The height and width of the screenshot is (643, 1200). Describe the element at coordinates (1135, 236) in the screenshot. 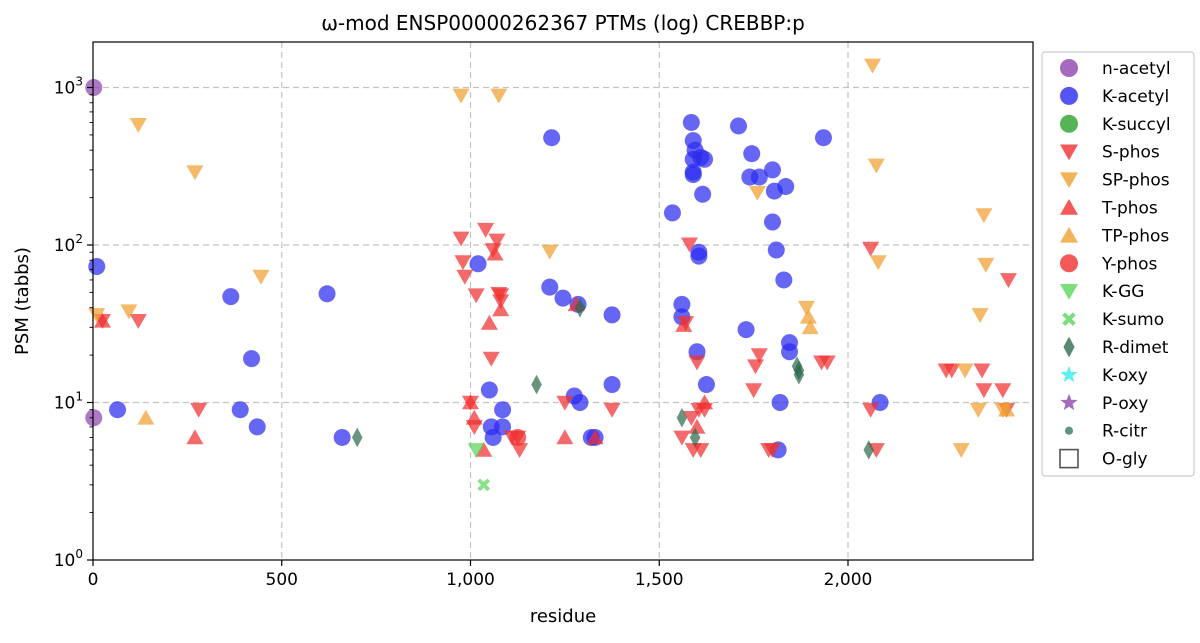

I see `legend-label-tp-phos: TP-phos` at that location.